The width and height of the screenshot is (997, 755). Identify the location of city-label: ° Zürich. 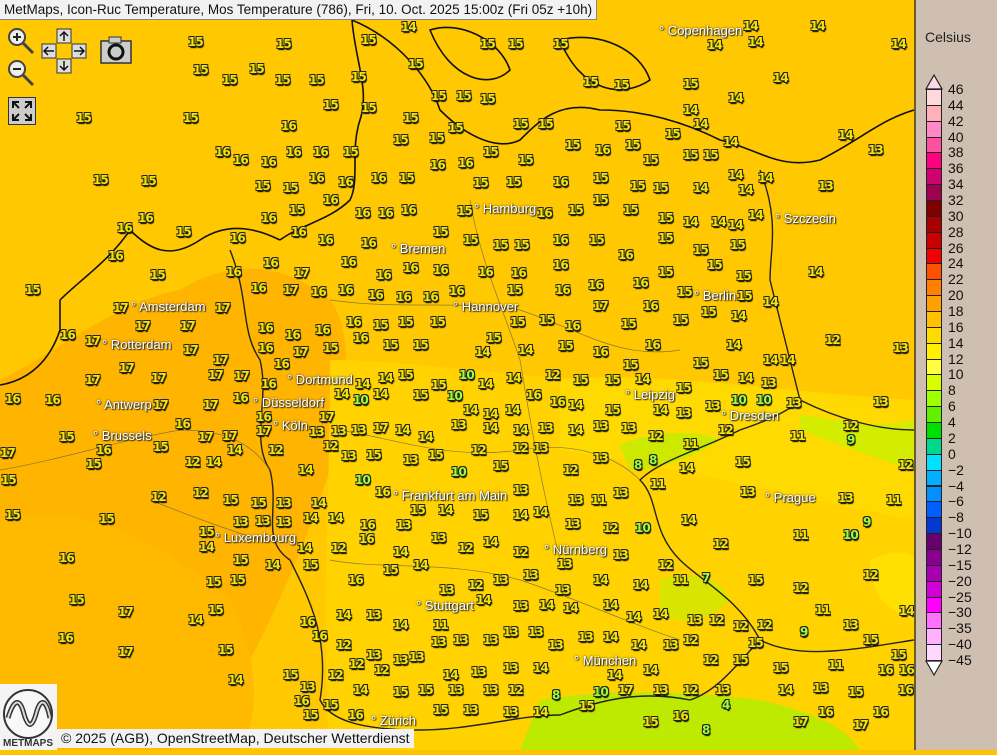
(393, 720).